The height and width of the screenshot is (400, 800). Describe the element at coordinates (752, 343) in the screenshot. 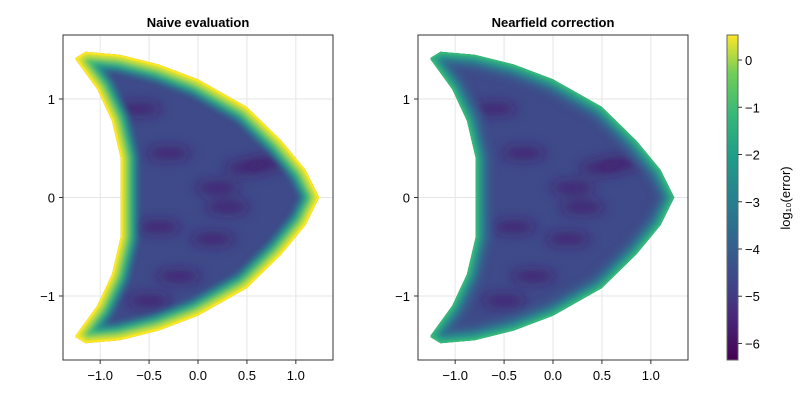

I see `colorbar-tick-label: −6` at that location.